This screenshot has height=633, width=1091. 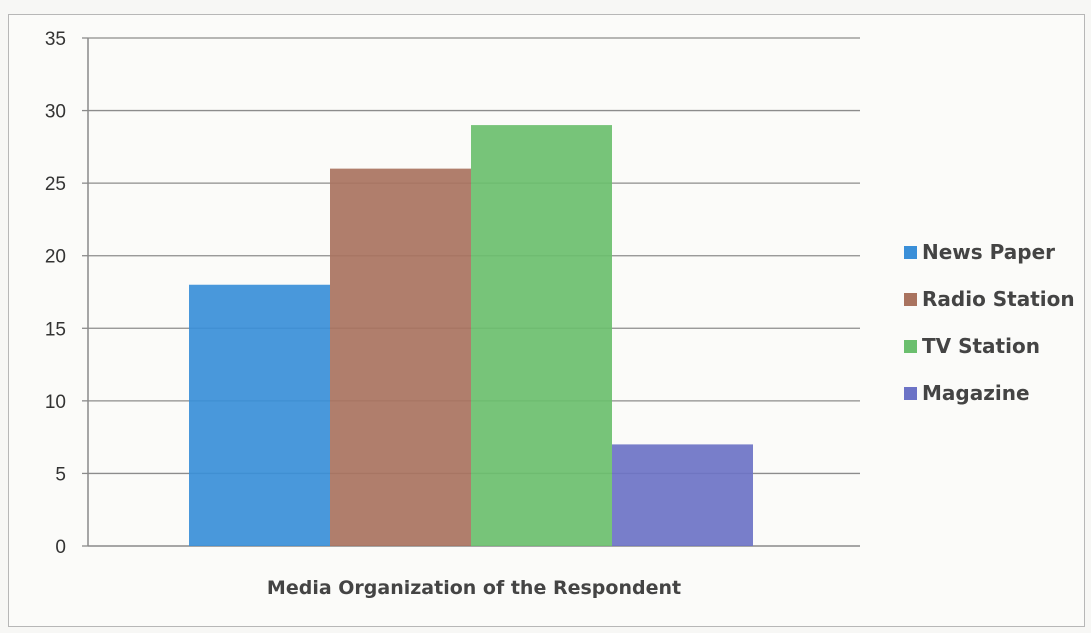 What do you see at coordinates (988, 252) in the screenshot?
I see `legend-label: News Paper` at bounding box center [988, 252].